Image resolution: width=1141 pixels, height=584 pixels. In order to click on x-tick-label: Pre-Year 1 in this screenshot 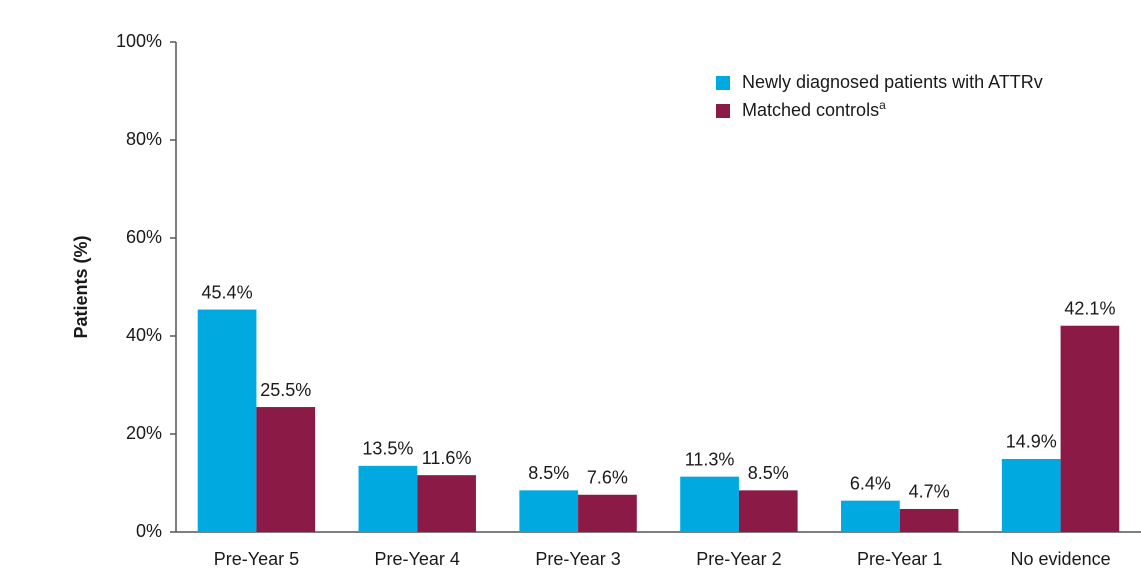, I will do `click(899, 559)`.